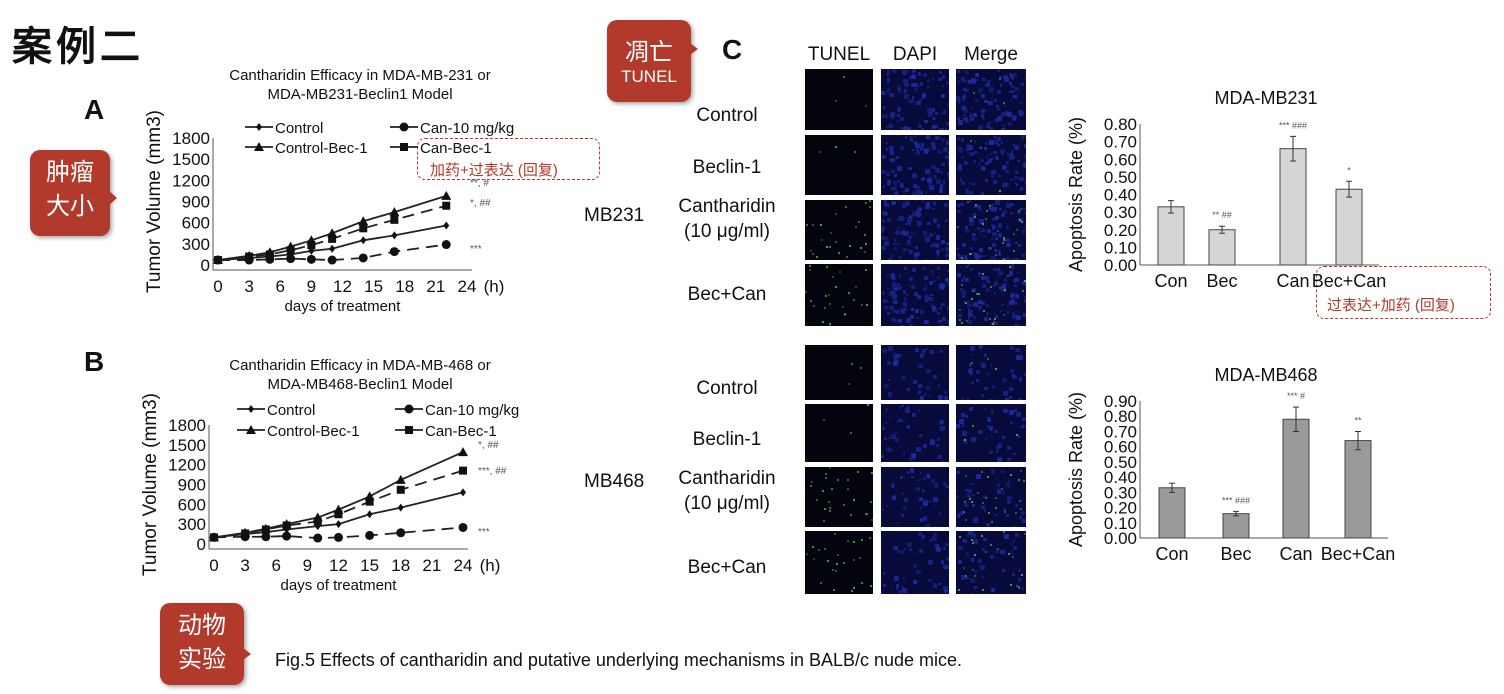 Image resolution: width=1504 pixels, height=694 pixels. What do you see at coordinates (1358, 489) in the screenshot?
I see `bar-bec-can` at bounding box center [1358, 489].